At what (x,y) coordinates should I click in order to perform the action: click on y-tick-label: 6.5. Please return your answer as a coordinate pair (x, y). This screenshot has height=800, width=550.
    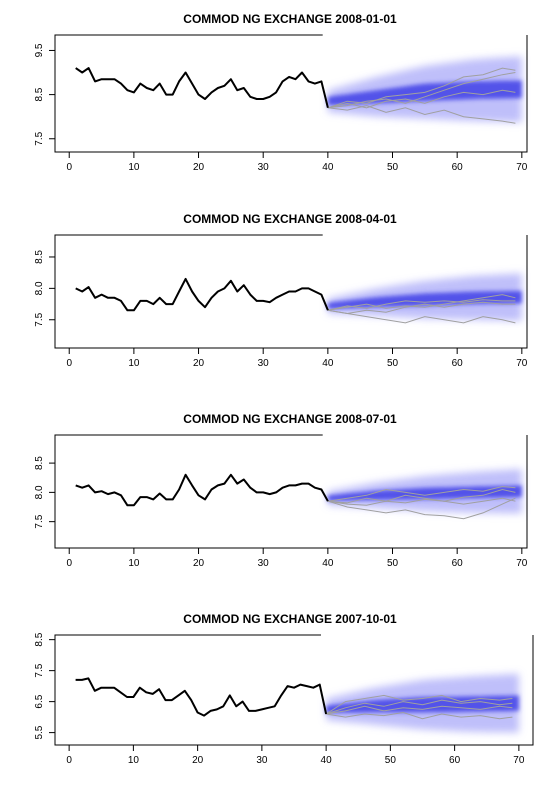
    Looking at the image, I should click on (39, 701).